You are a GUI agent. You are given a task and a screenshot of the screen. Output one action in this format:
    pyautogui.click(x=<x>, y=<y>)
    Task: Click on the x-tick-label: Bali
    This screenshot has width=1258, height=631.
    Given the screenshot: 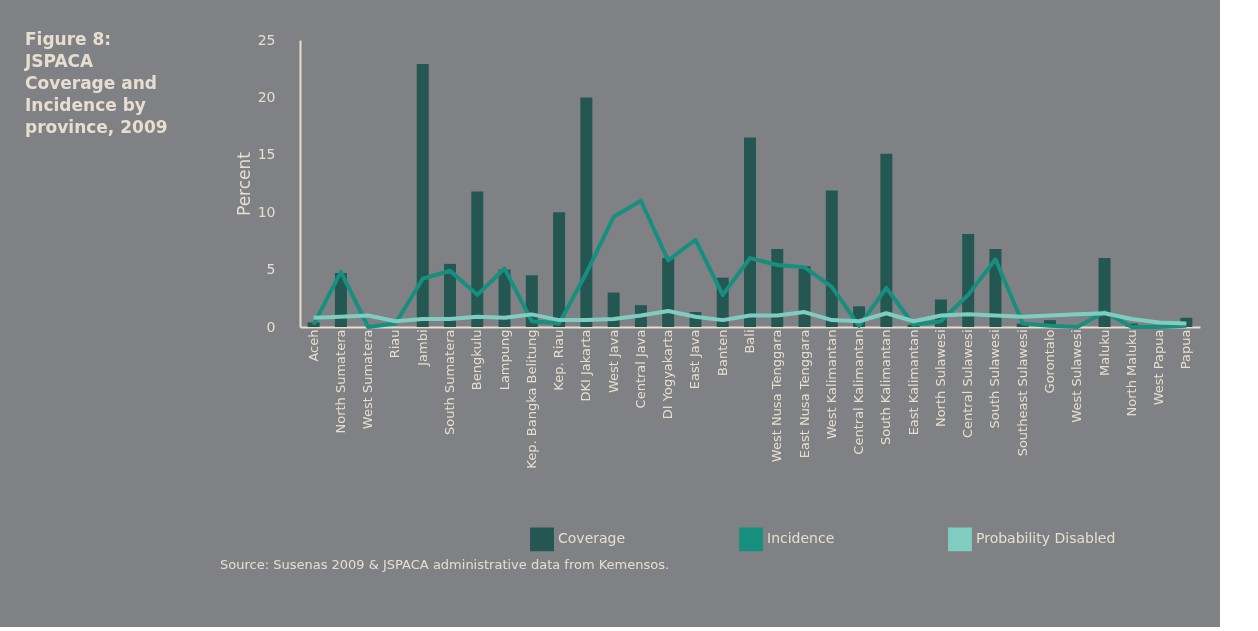 What is the action you would take?
    pyautogui.click(x=749, y=341)
    